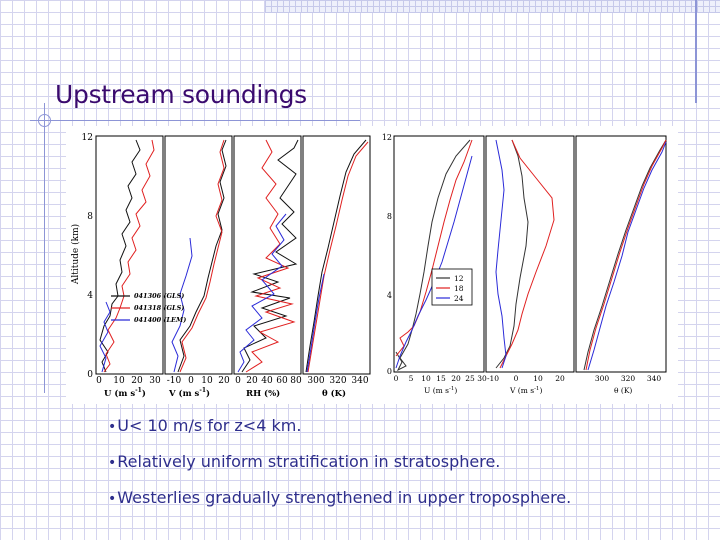  I want to click on left-v-red, so click(202, 256).